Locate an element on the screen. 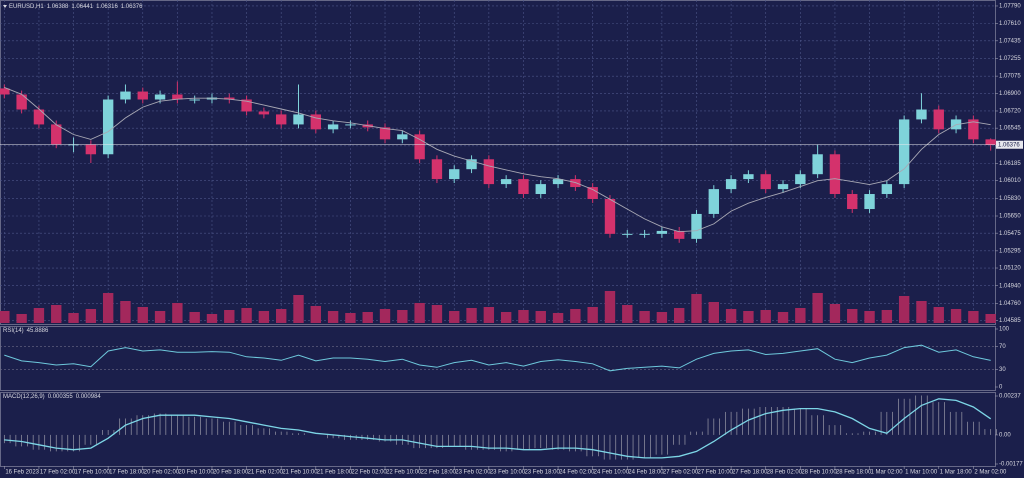  panel-title: 1.06316 is located at coordinates (107, 7).